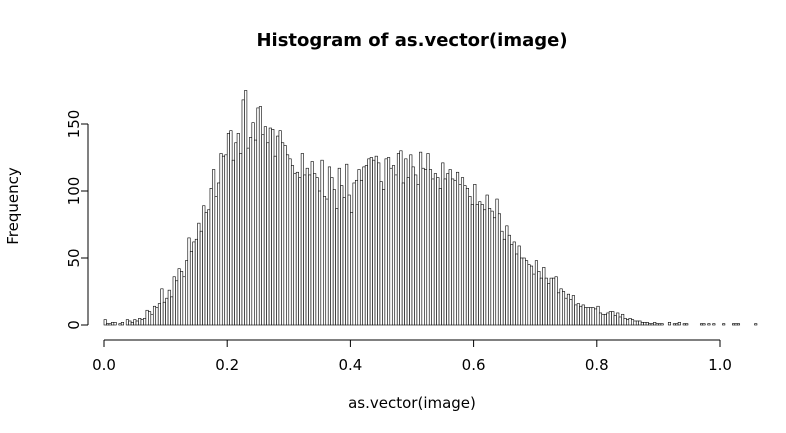 This screenshot has height=433, width=786. Describe the element at coordinates (74, 325) in the screenshot. I see `y-tick-label: 0` at that location.